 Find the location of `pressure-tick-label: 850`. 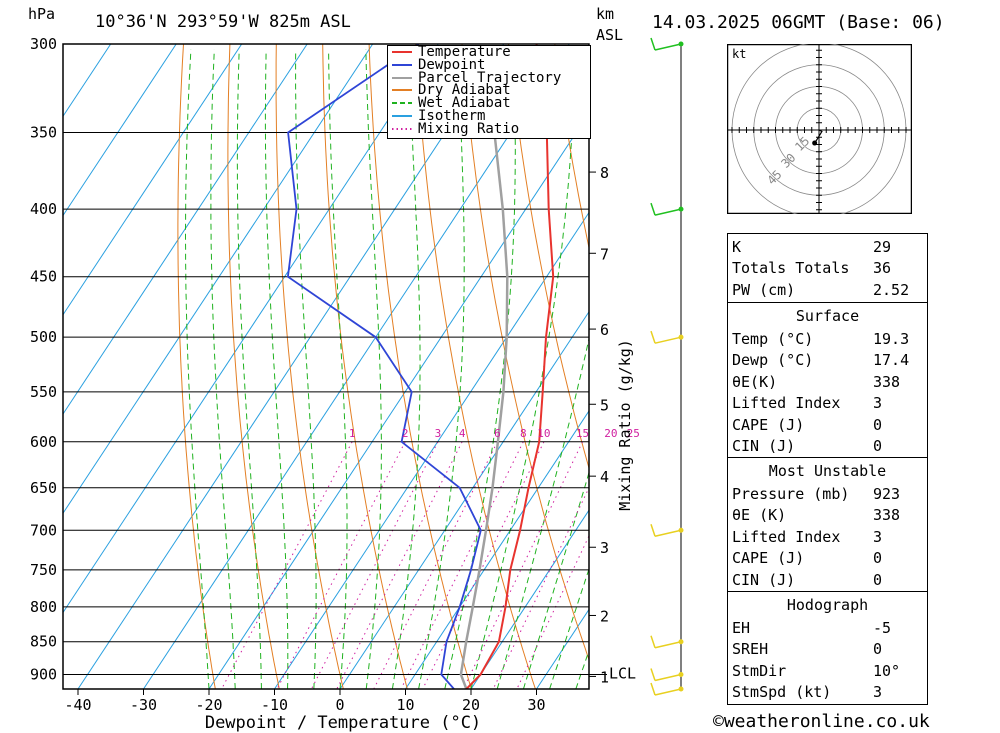

pressure-tick-label: 850 is located at coordinates (43, 642).